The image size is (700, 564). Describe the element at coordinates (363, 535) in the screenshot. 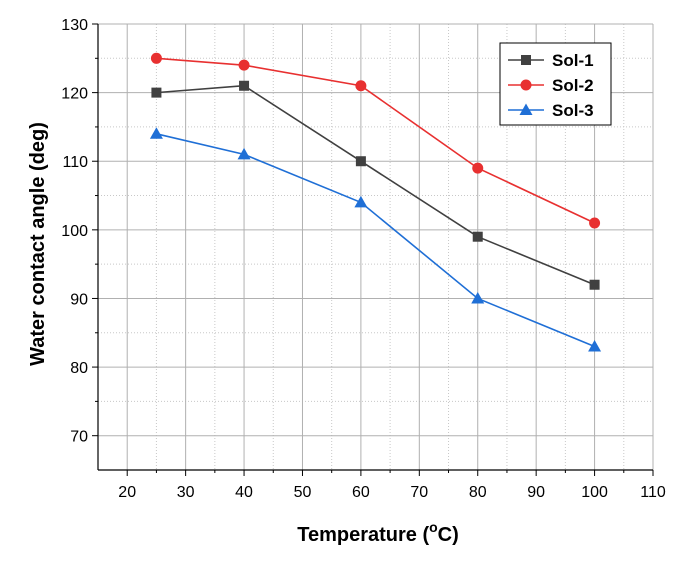

I see `x-axis-title-main: Temperature (` at that location.